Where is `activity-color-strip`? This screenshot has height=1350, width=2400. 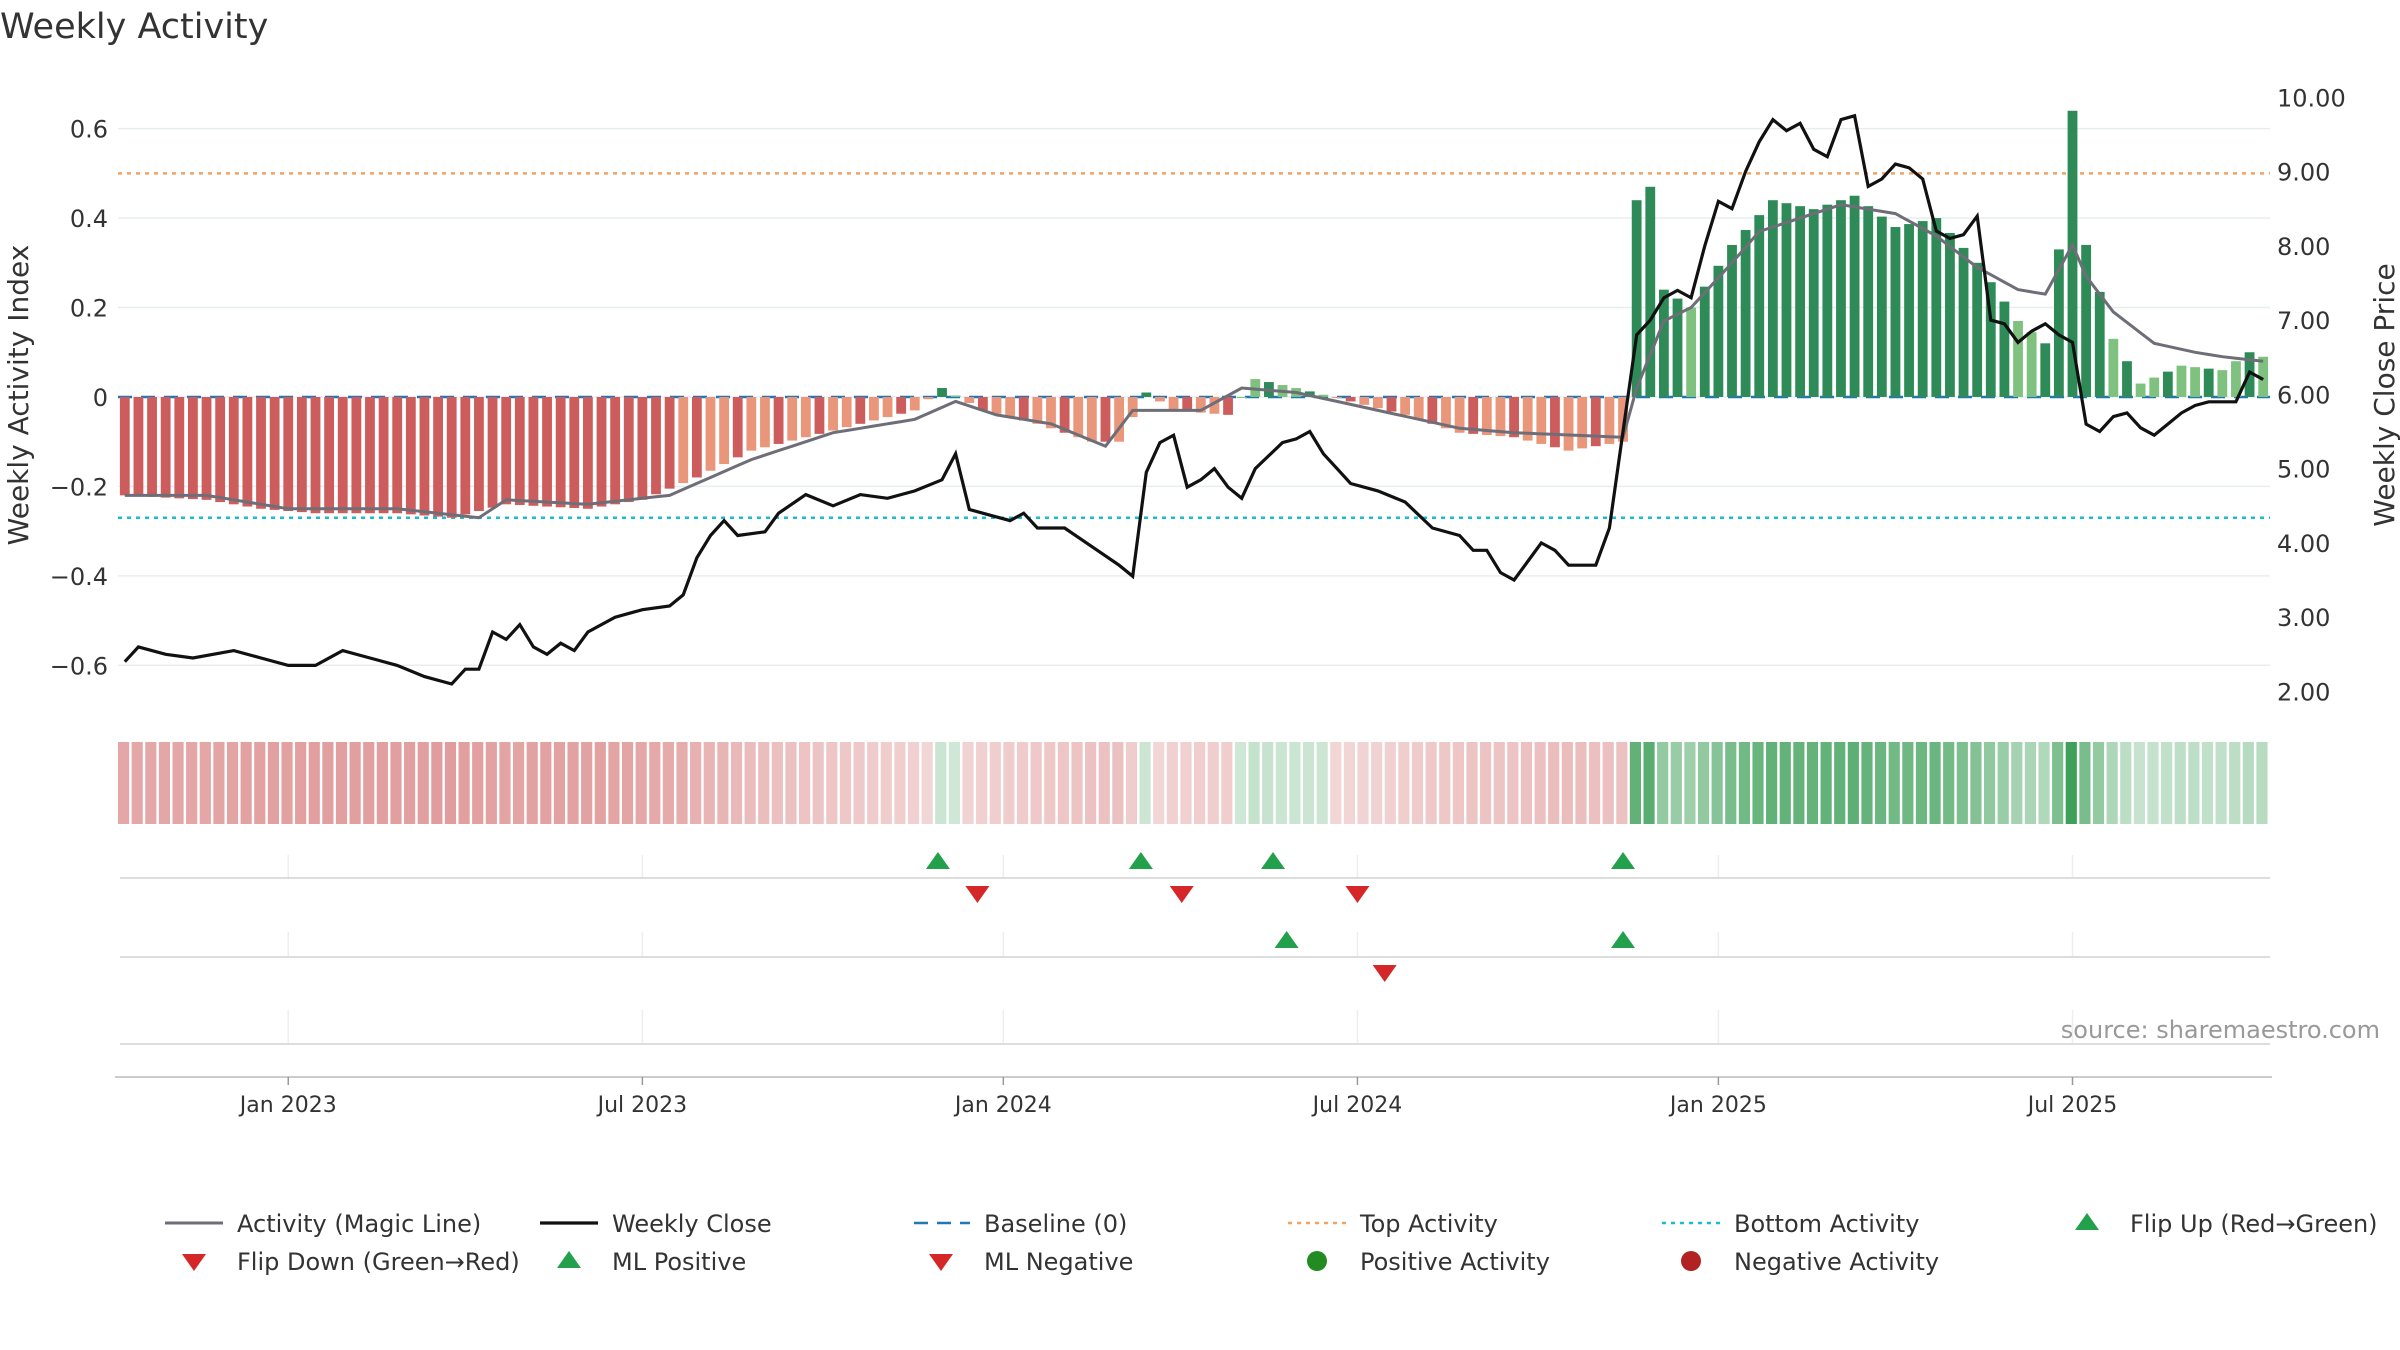
activity-color-strip is located at coordinates (1193, 783).